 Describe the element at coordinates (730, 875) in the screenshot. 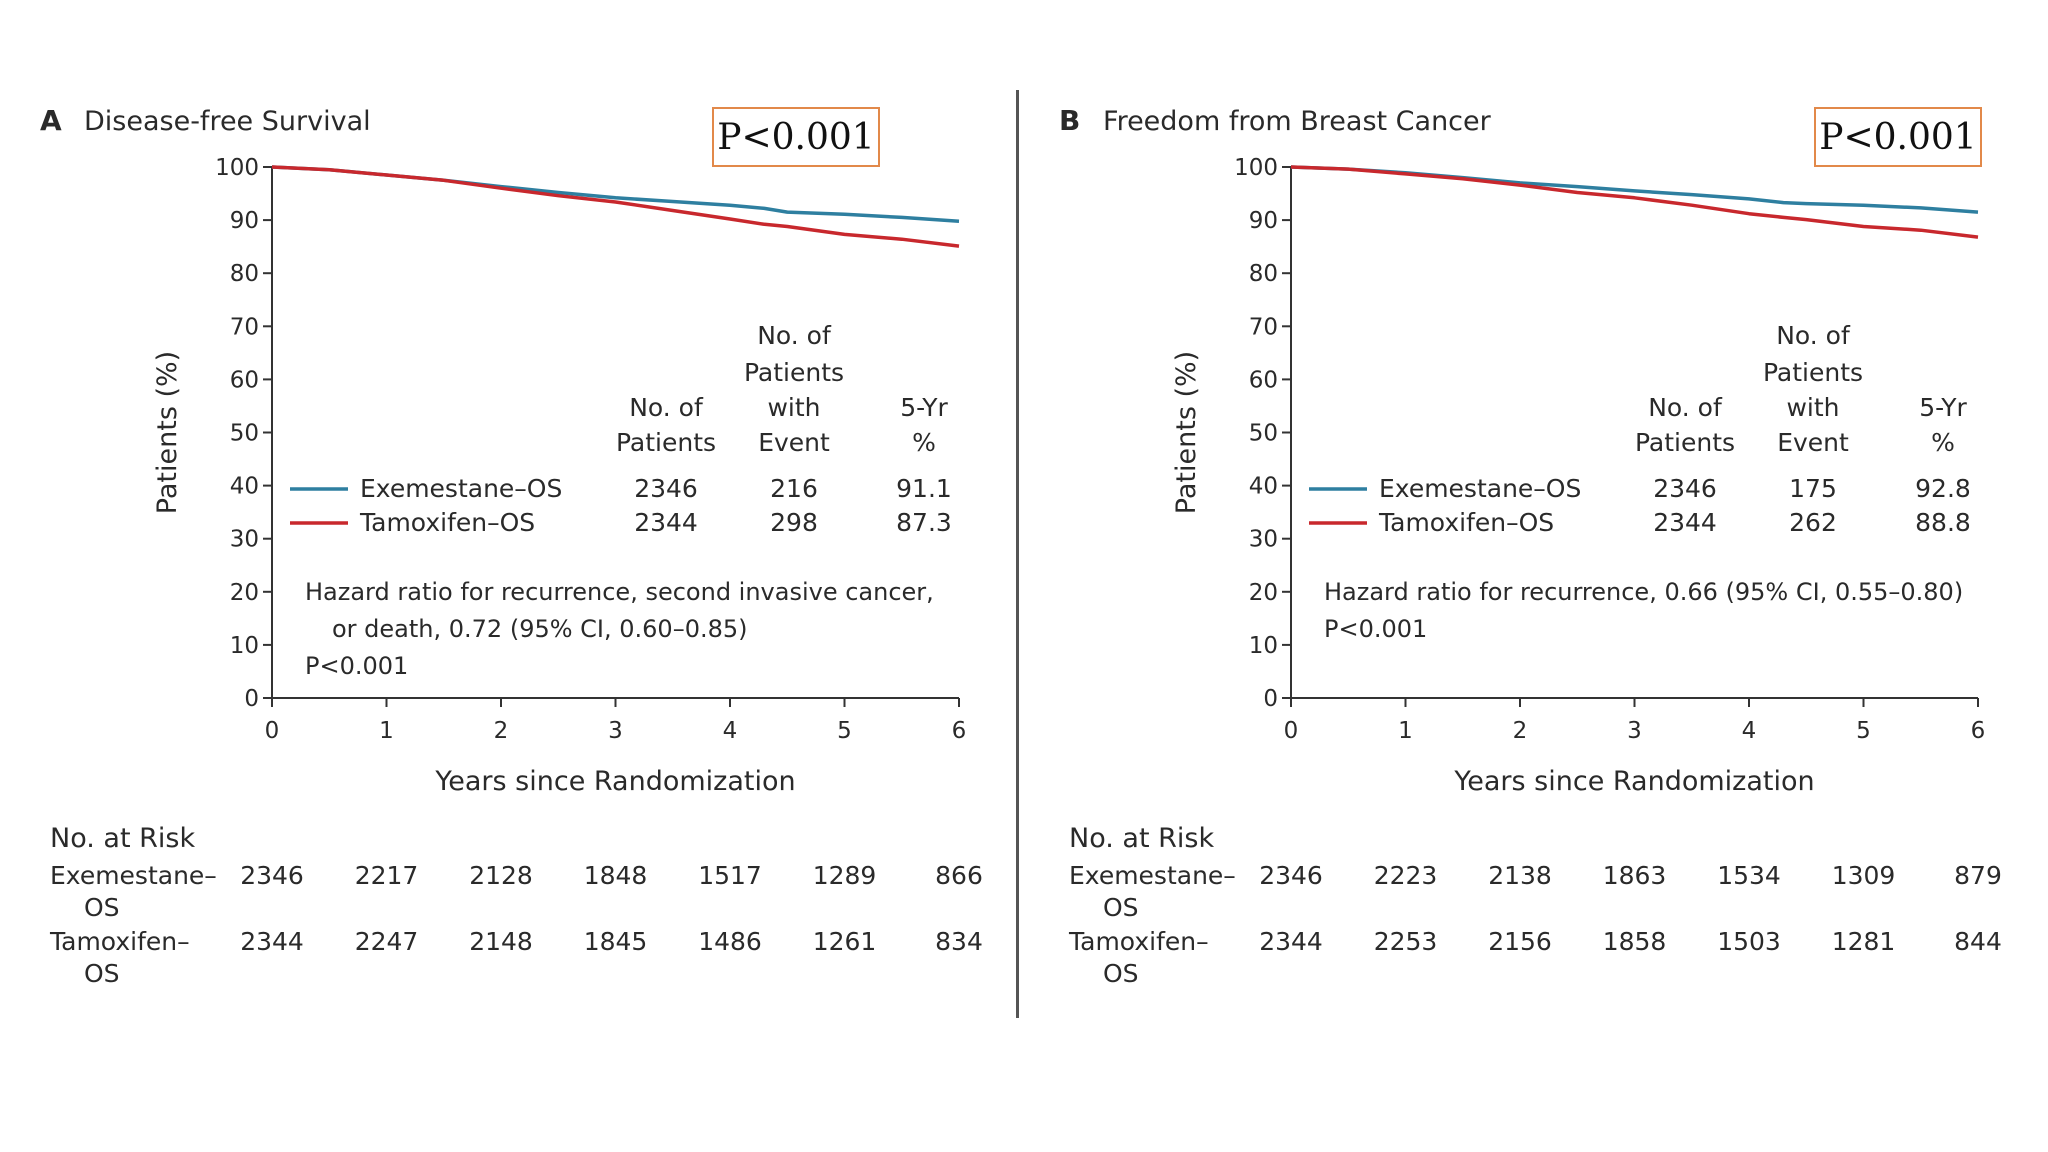

I see `panel-a-risk-value: 1517` at that location.